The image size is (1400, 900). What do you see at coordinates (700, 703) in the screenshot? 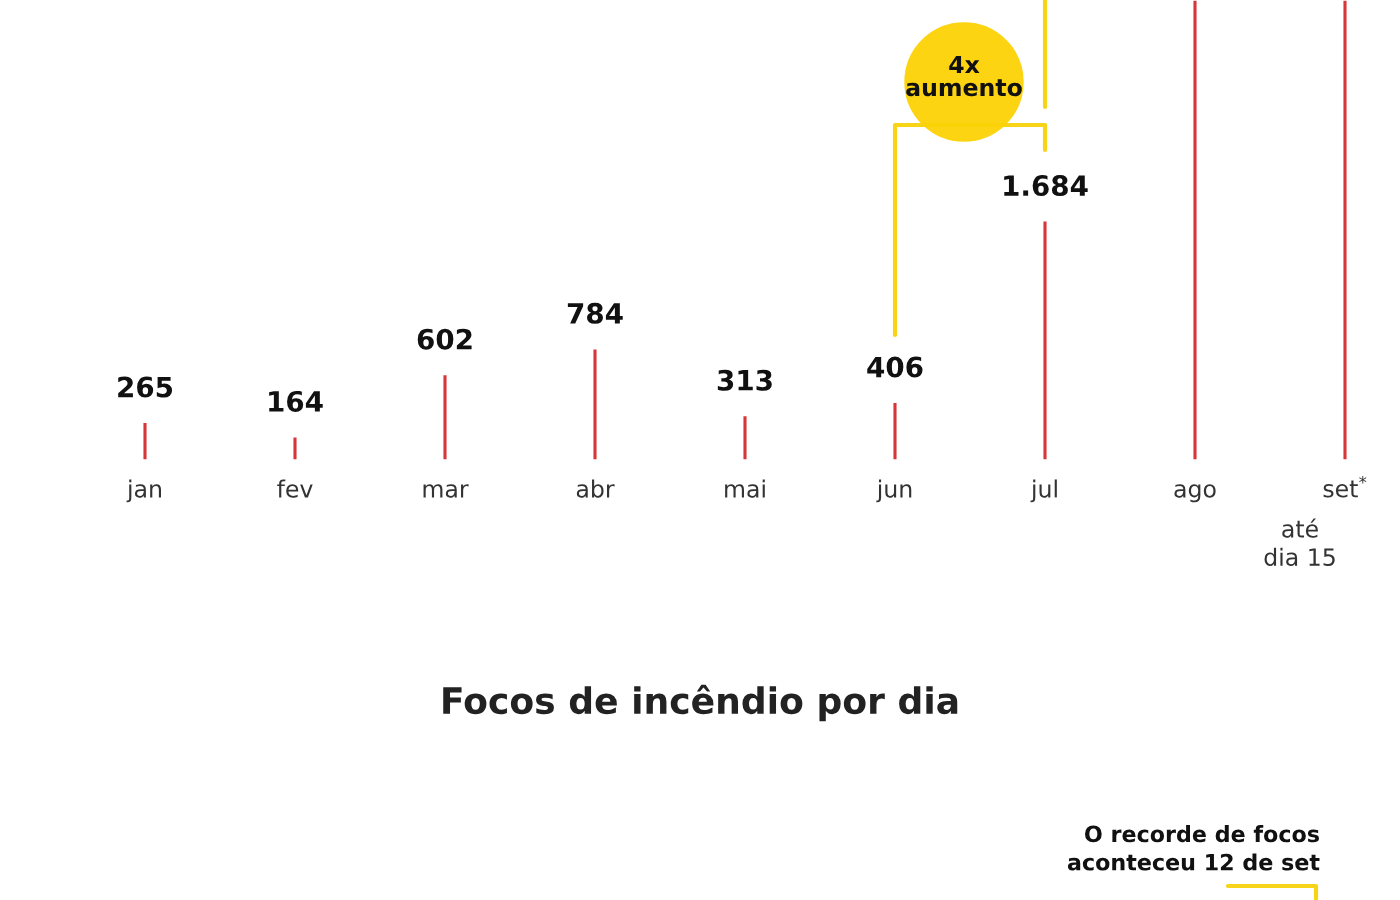
I see `text: Focos de incêndio por dia` at bounding box center [700, 703].